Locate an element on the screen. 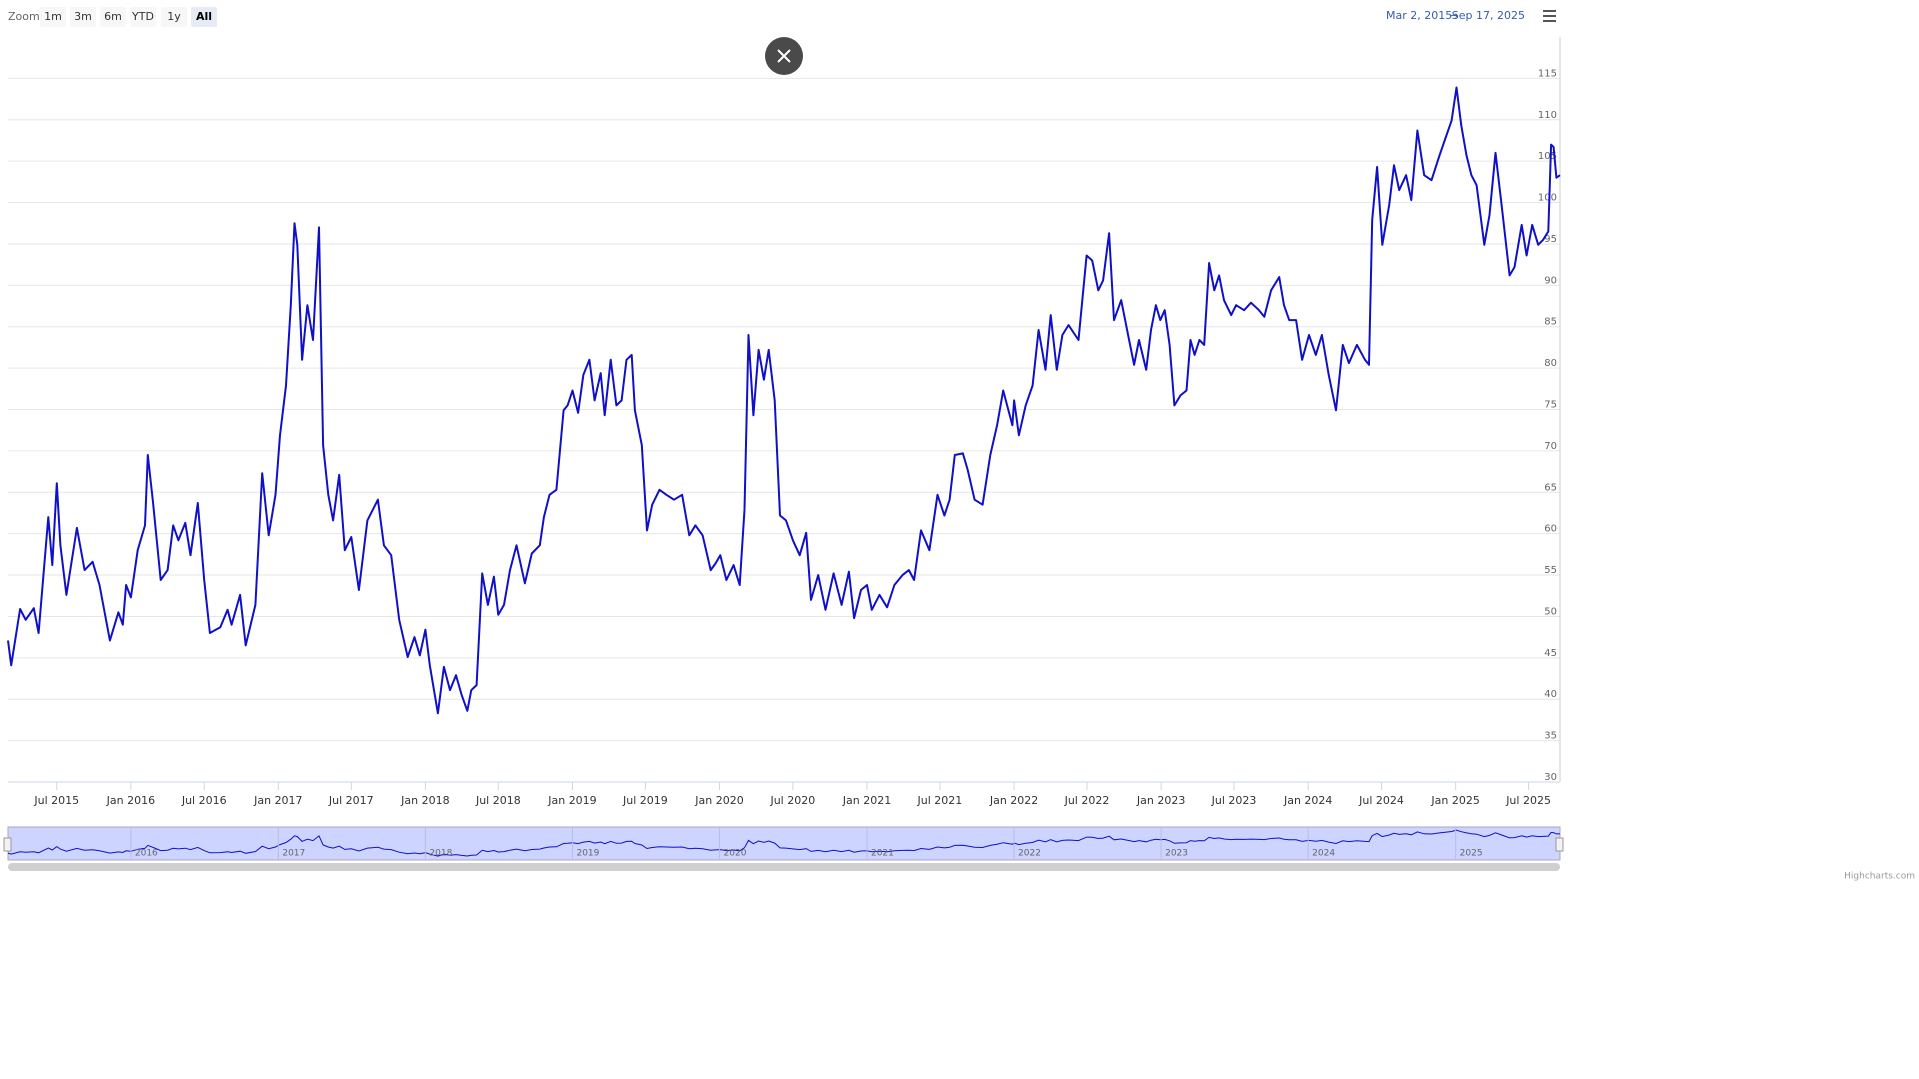  range-start: Mar 2, 2015 is located at coordinates (1419, 15).